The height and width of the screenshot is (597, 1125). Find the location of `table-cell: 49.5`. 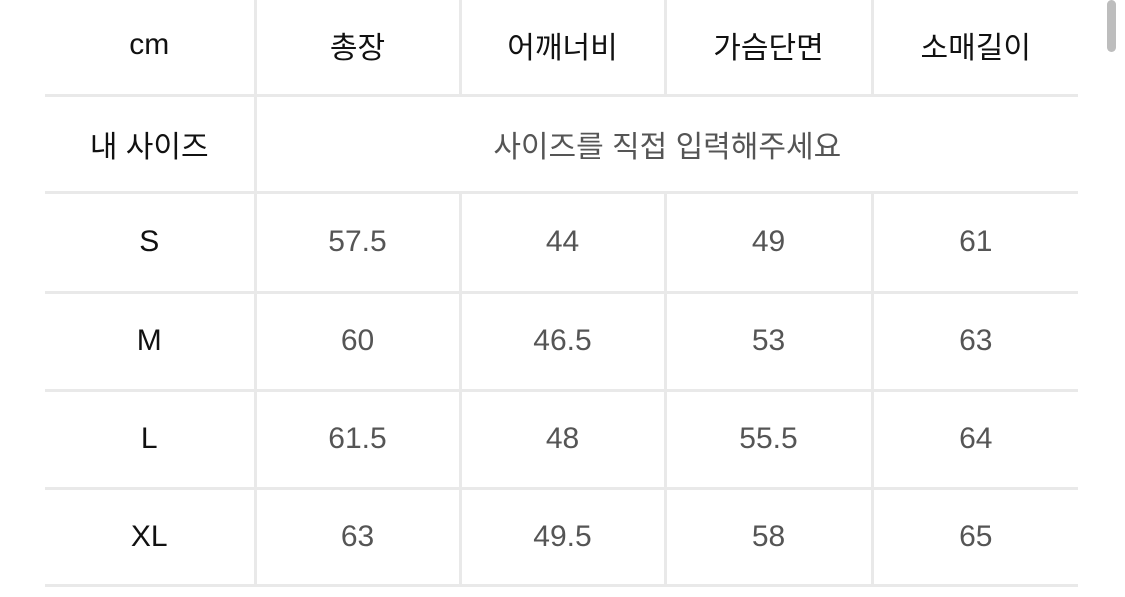

table-cell: 49.5 is located at coordinates (562, 536).